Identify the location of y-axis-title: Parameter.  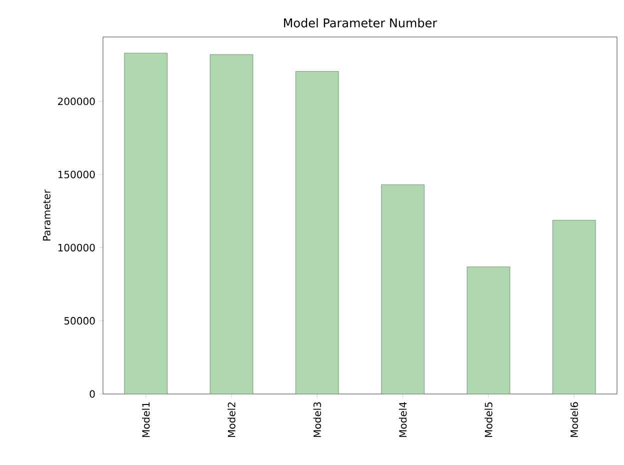
(46, 215).